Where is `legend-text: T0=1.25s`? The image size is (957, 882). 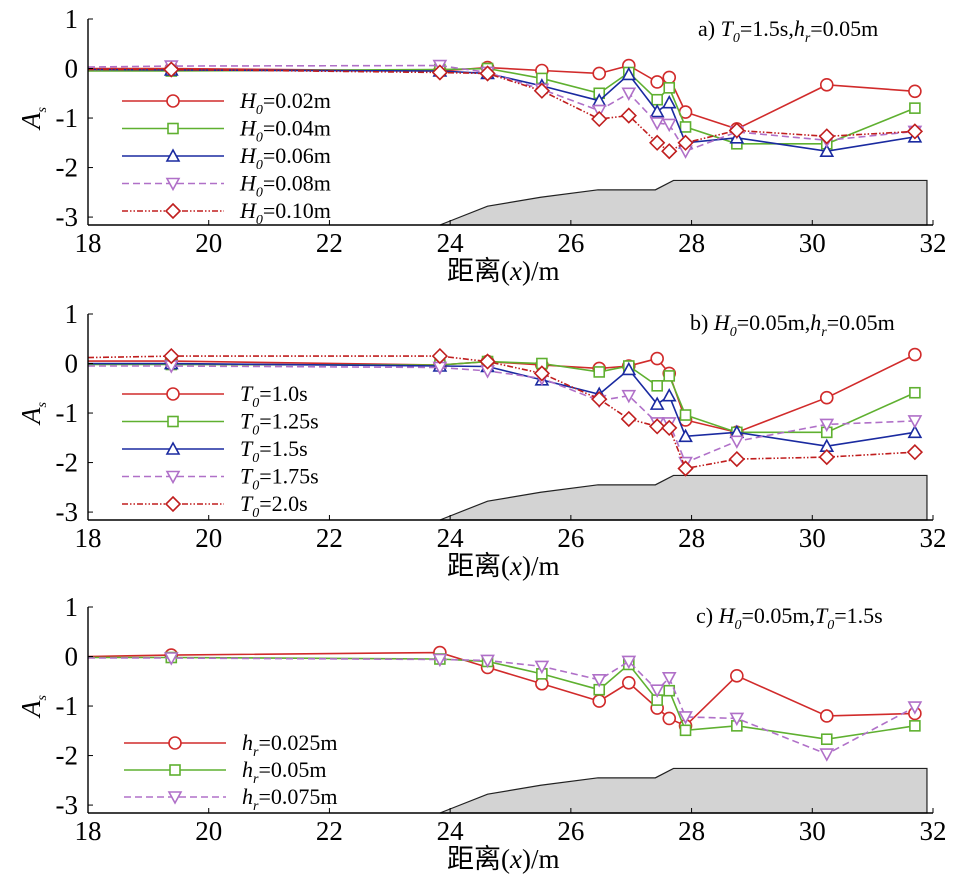
legend-text: T0=1.25s is located at coordinates (279, 424).